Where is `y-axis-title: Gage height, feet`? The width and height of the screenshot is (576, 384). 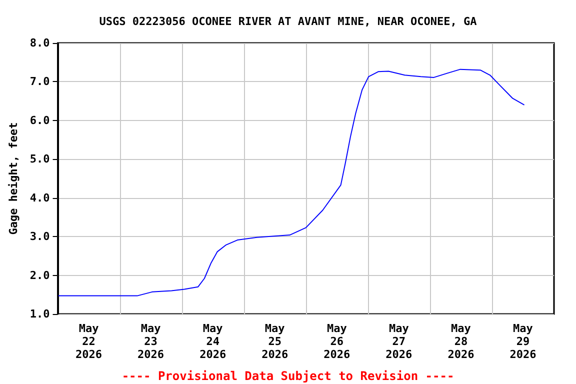 y-axis-title: Gage height, feet is located at coordinates (13, 178).